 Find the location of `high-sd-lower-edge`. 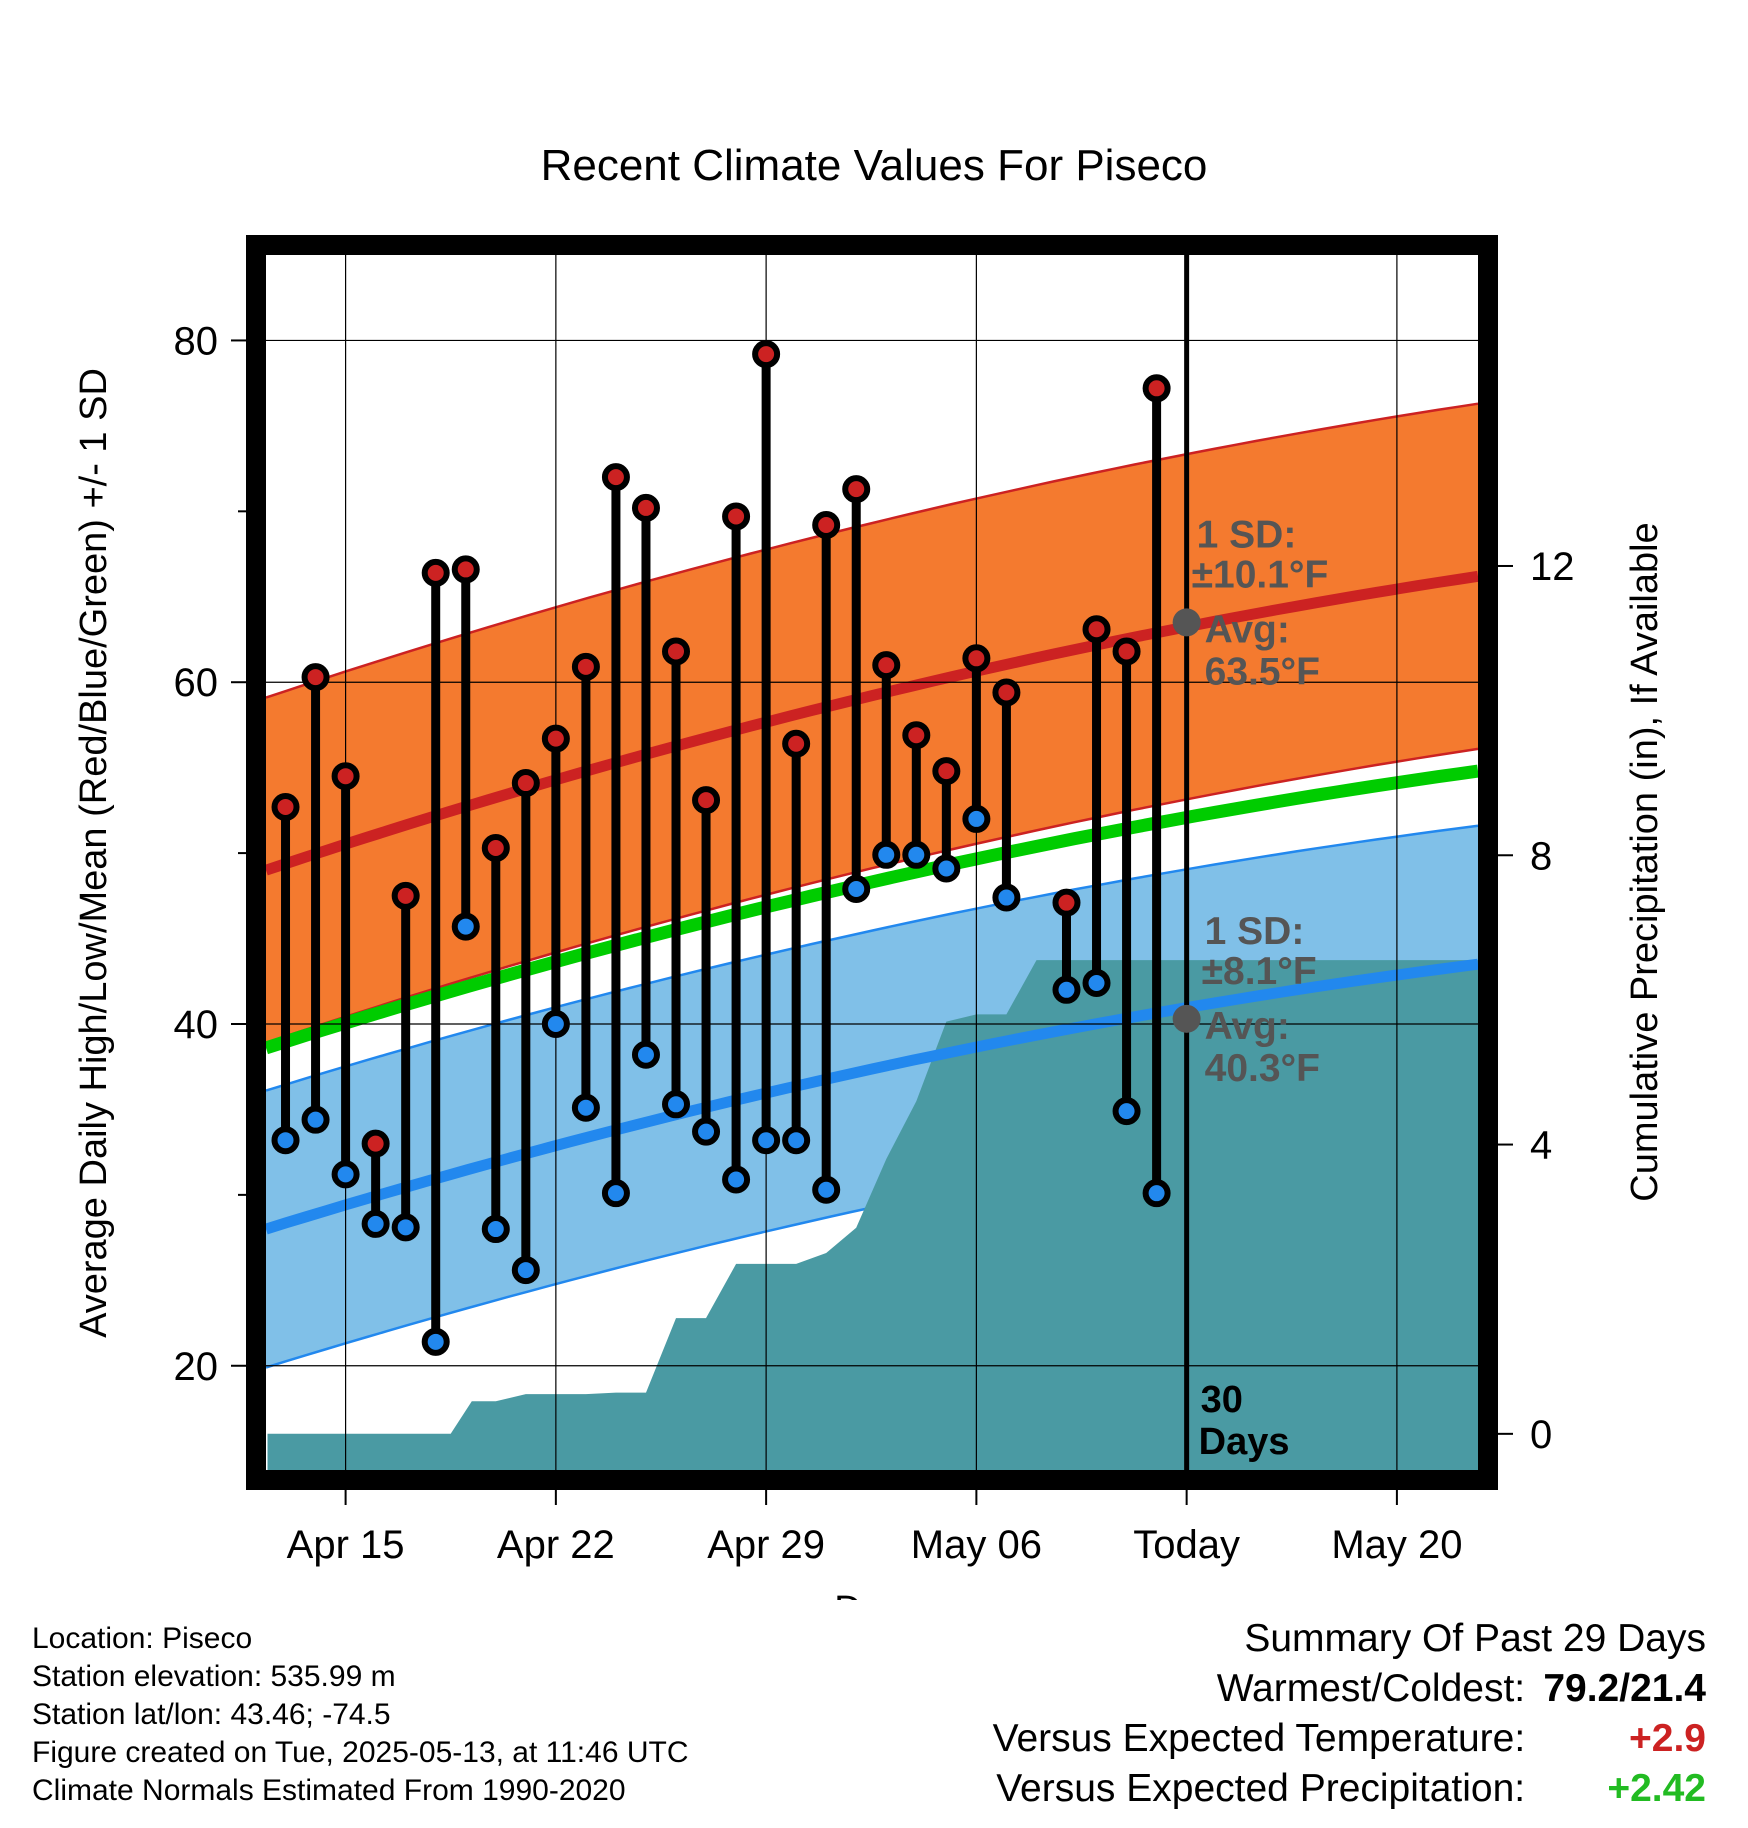

high-sd-lower-edge is located at coordinates (872, 895).